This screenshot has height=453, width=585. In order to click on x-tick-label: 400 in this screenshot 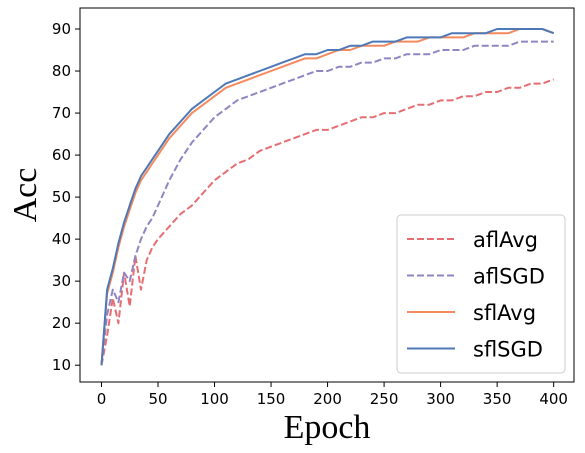, I will do `click(553, 399)`.